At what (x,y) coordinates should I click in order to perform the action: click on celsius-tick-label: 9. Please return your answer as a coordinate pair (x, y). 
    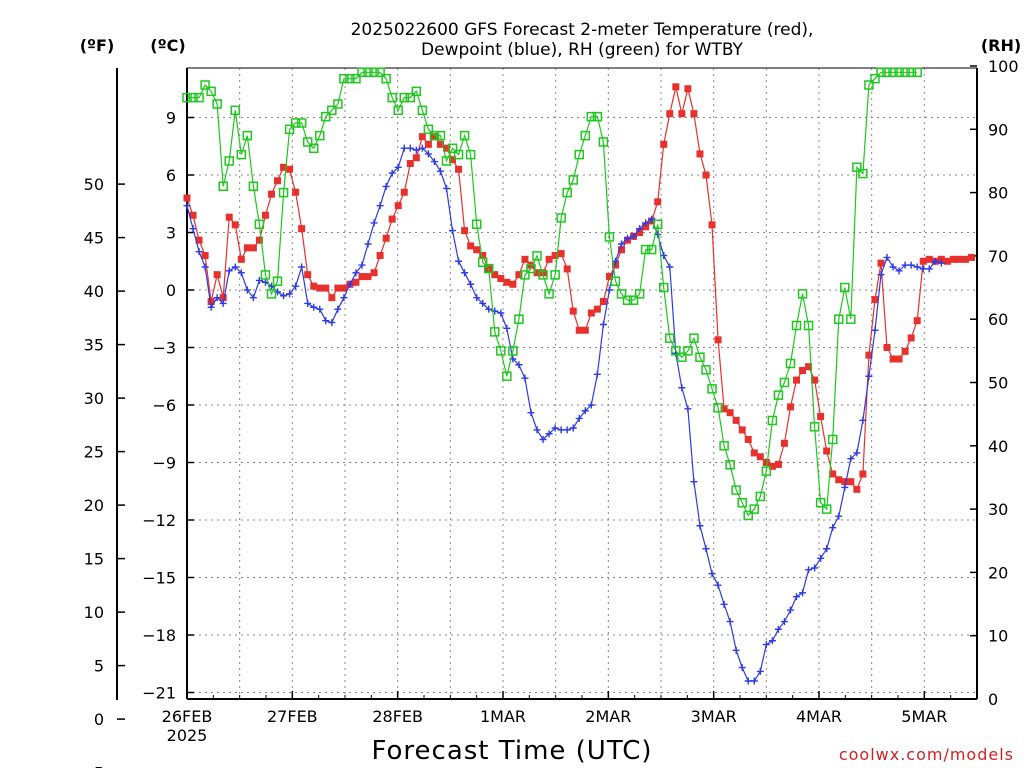
    Looking at the image, I should click on (171, 118).